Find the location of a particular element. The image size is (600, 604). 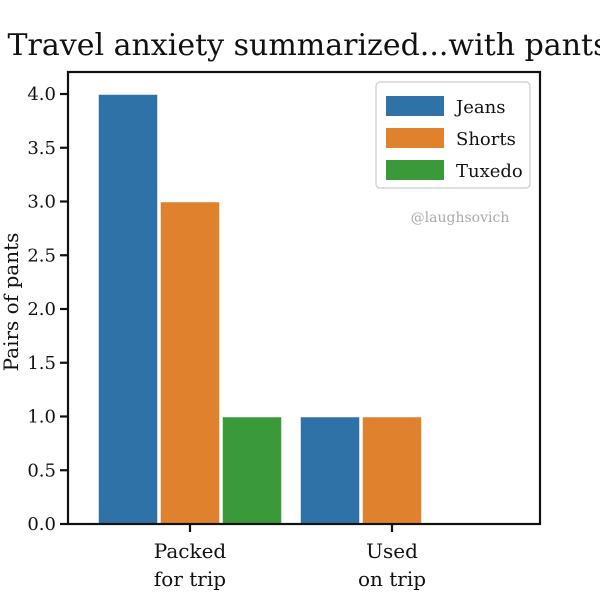

y-tick-label: 0.0 is located at coordinates (41, 524).